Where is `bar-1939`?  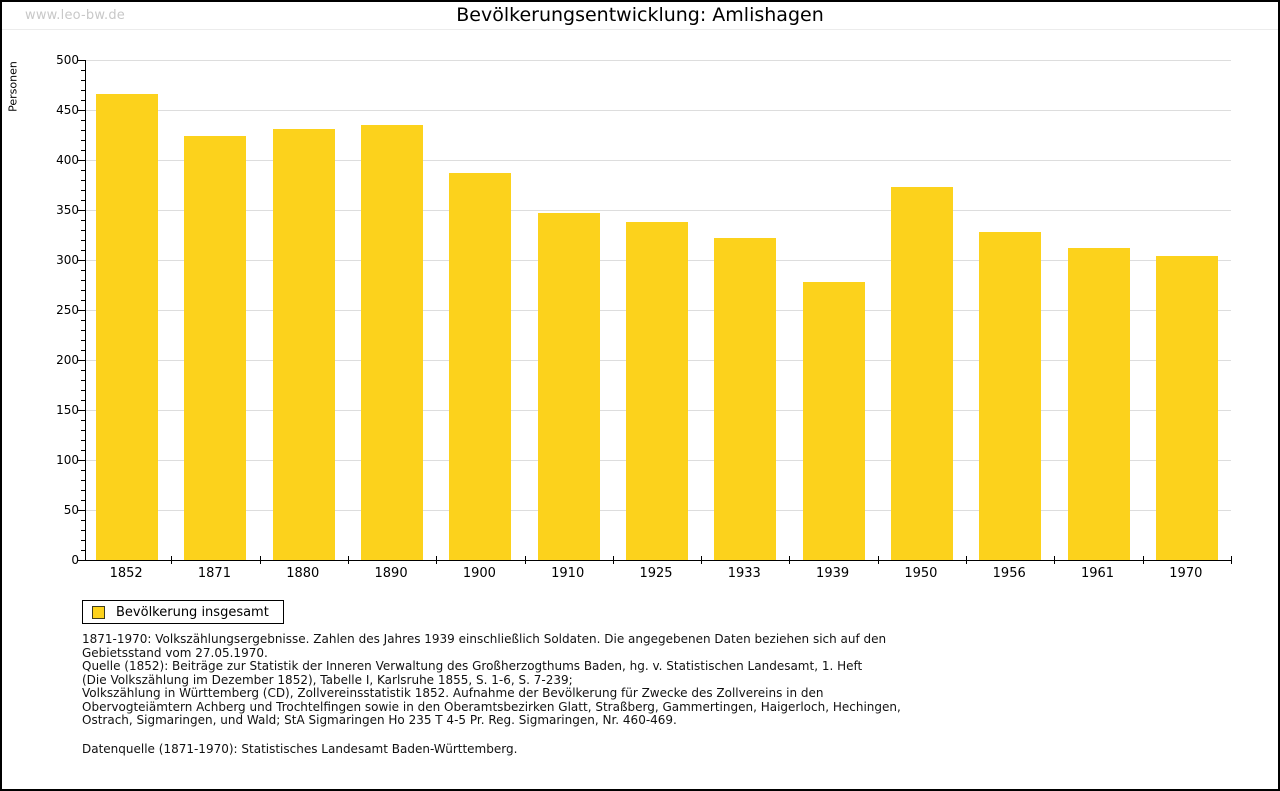
bar-1939 is located at coordinates (833, 421).